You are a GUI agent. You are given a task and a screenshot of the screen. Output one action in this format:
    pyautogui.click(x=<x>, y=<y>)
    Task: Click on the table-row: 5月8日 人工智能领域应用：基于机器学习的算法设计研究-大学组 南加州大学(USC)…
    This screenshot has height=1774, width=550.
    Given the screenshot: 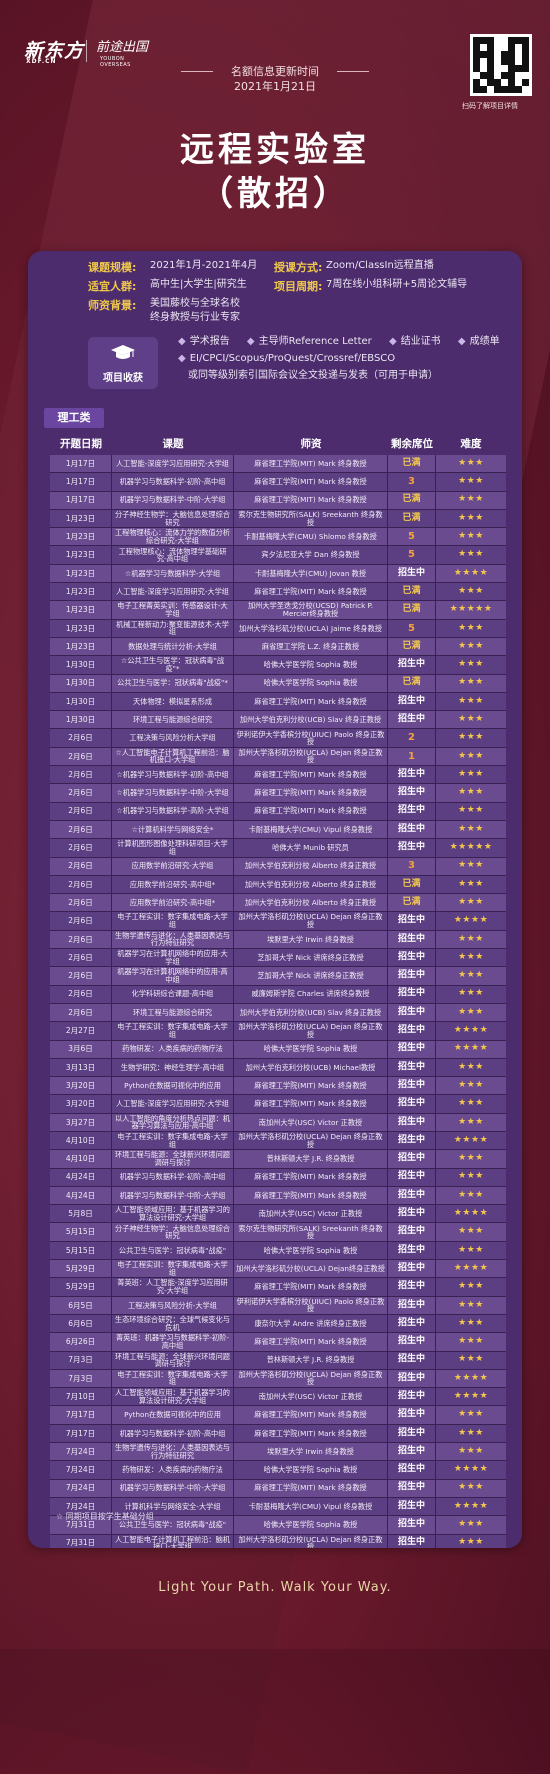 What is the action you would take?
    pyautogui.click(x=278, y=1214)
    